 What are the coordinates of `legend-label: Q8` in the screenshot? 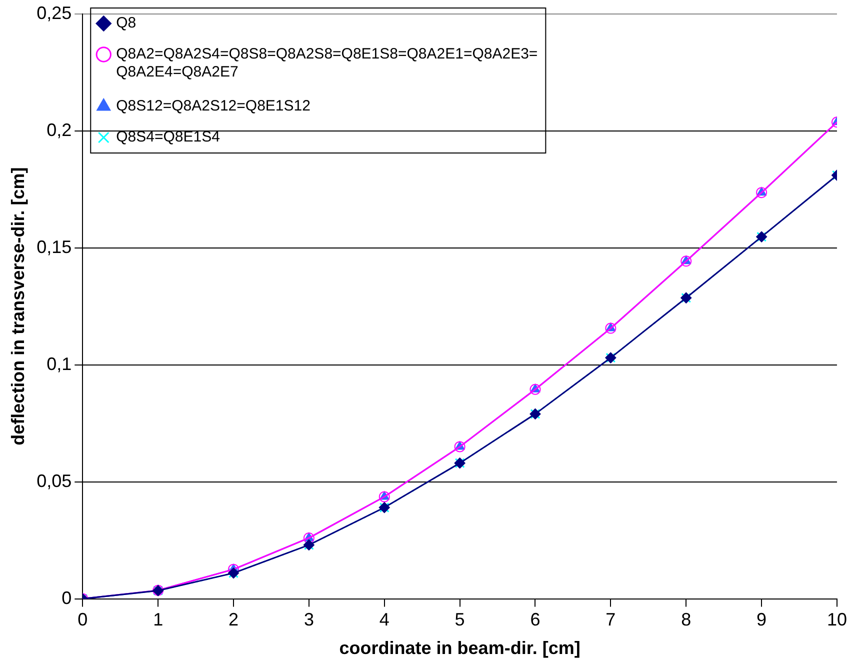 It's located at (126, 23).